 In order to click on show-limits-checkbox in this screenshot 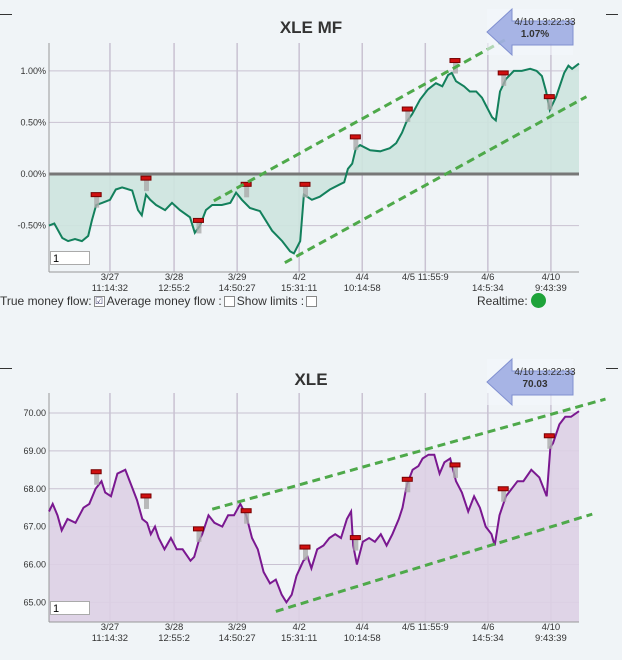, I will do `click(312, 301)`.